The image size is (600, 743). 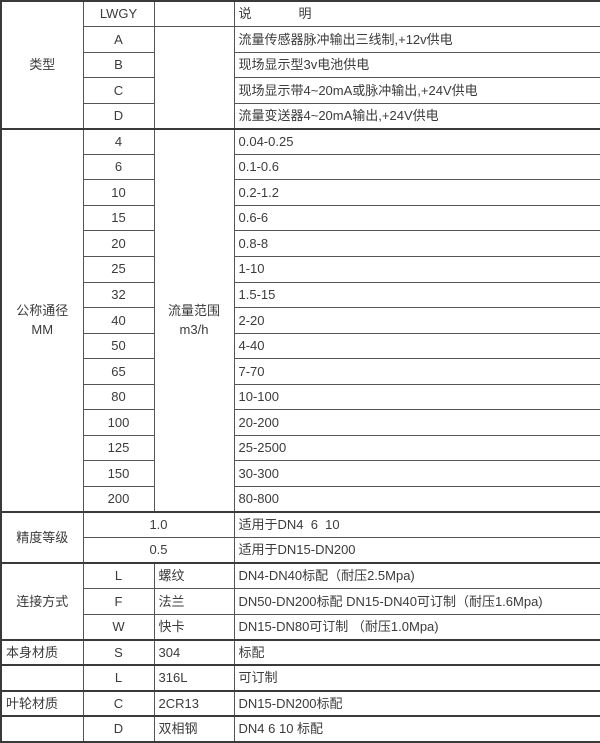 What do you see at coordinates (118, 167) in the screenshot?
I see `code-cell: 6` at bounding box center [118, 167].